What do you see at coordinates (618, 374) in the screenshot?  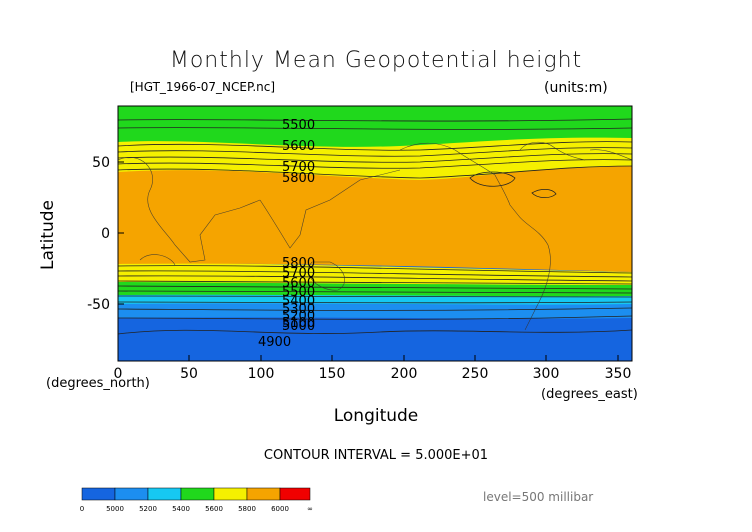 I see `x-tick-label: 350` at bounding box center [618, 374].